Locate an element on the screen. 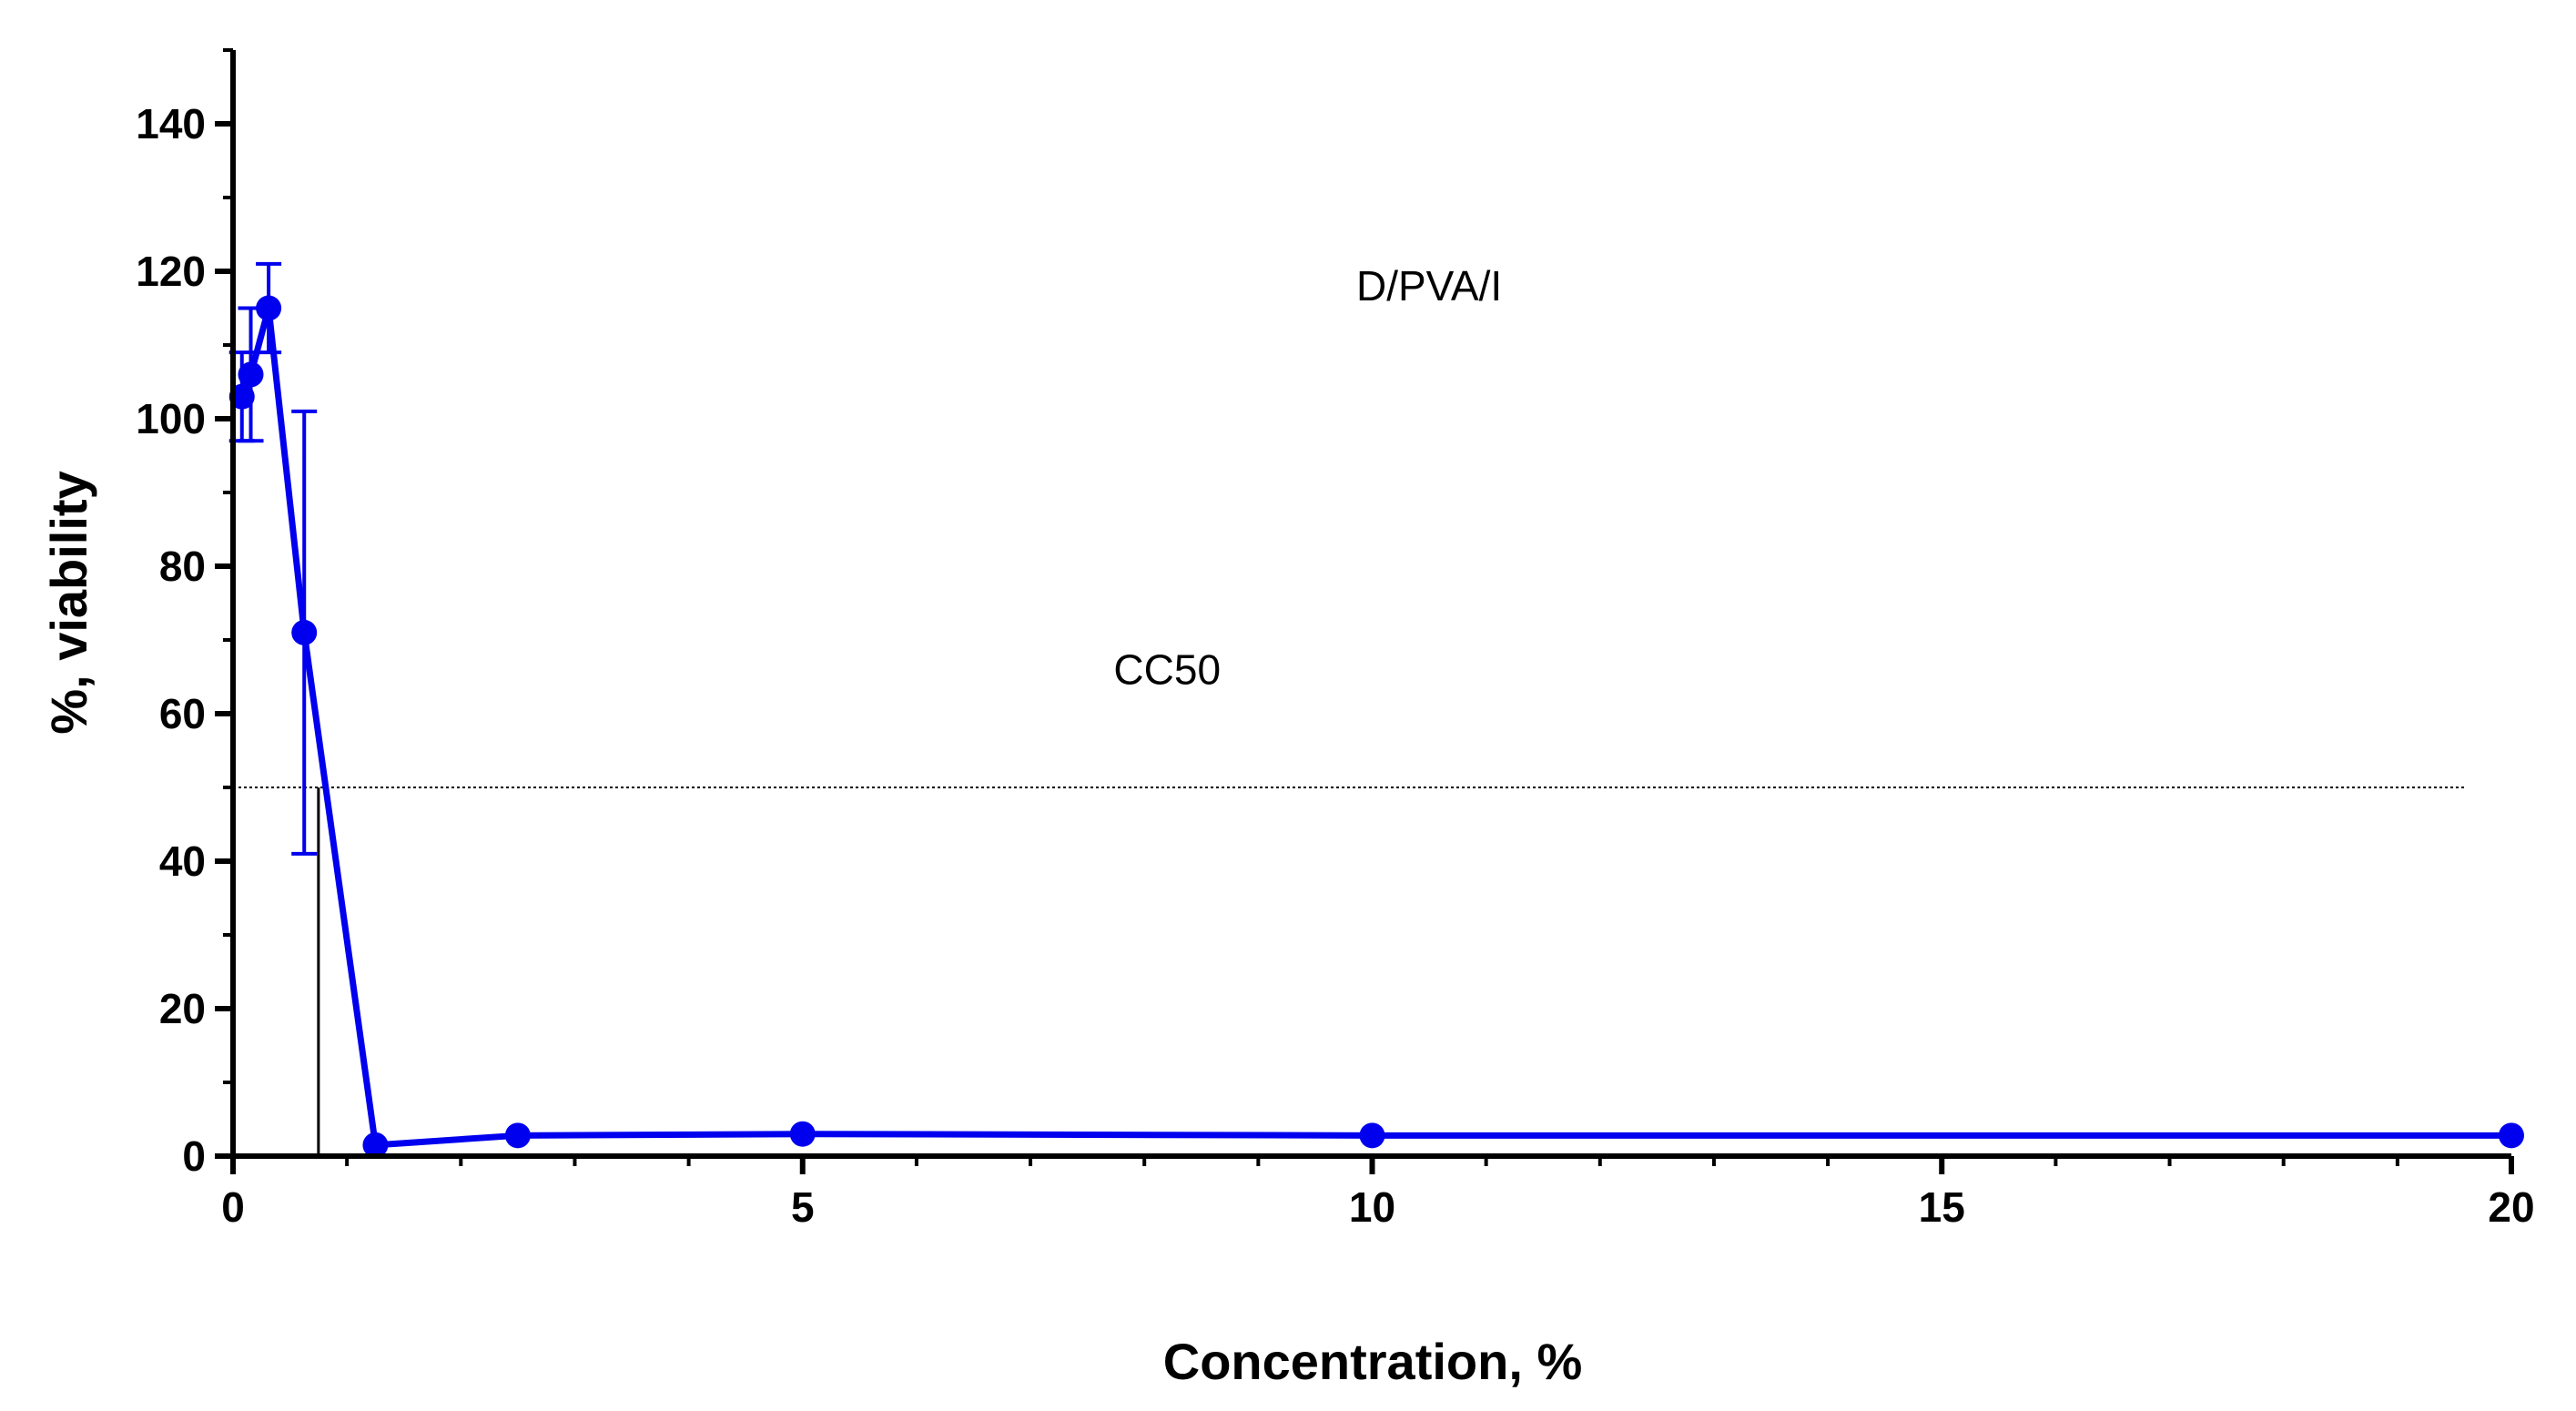 This screenshot has width=2576, height=1411. x-tick-label: 0 is located at coordinates (233, 1207).